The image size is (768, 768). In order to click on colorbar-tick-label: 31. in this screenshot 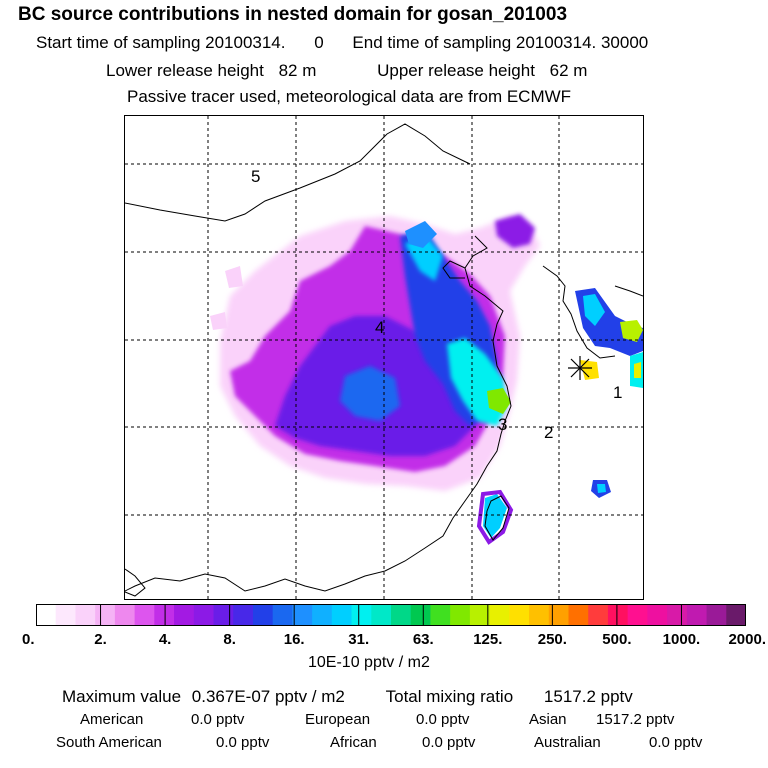, I will do `click(359, 639)`.